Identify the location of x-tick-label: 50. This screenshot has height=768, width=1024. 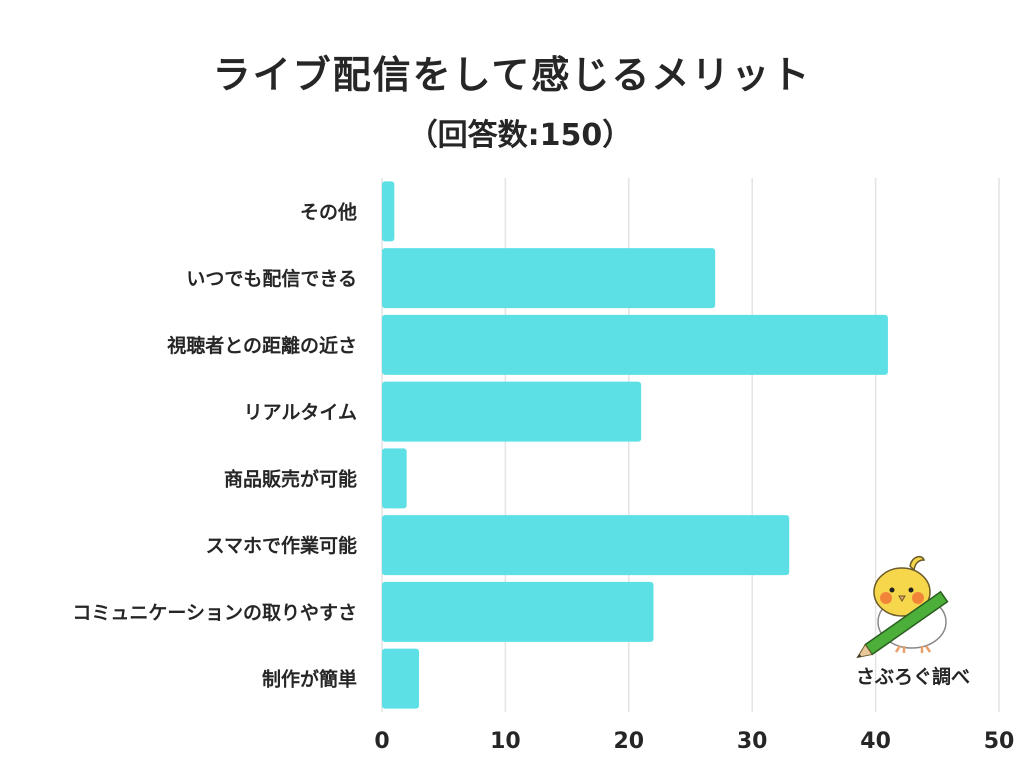
(999, 741).